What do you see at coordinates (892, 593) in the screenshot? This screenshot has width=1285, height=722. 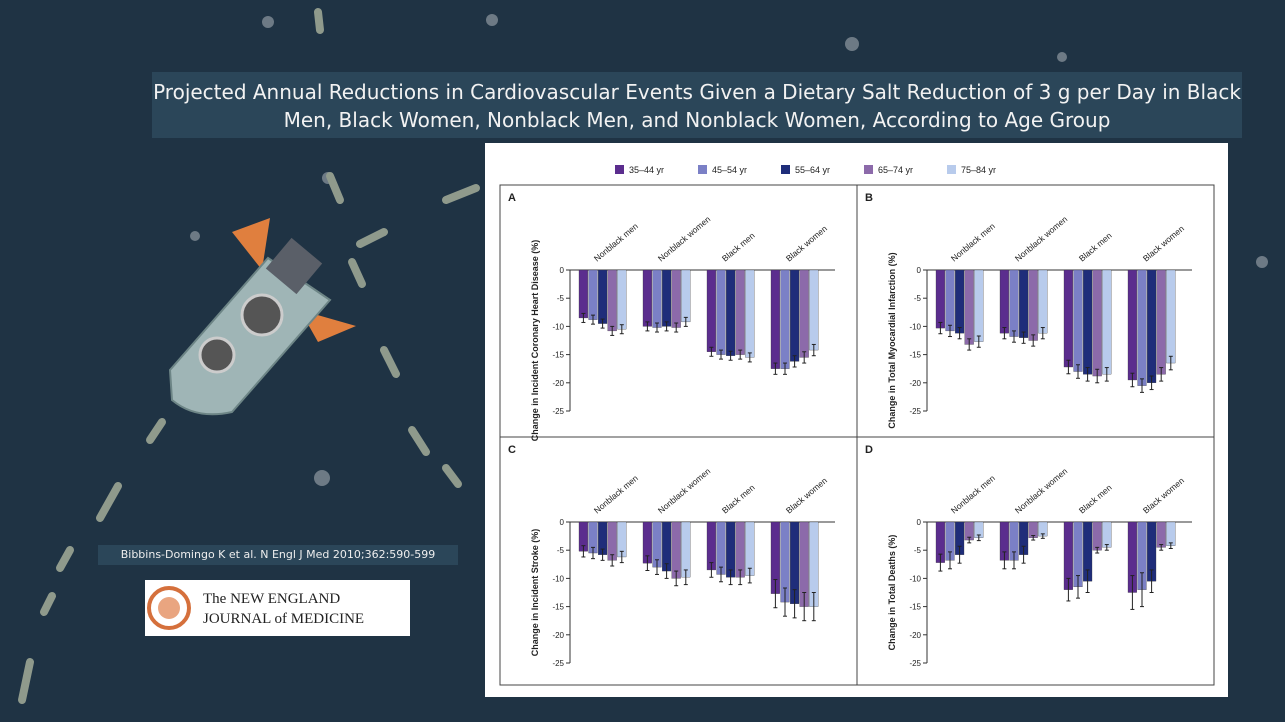 I see `y-axis-label: Change in Total Deaths (%)` at bounding box center [892, 593].